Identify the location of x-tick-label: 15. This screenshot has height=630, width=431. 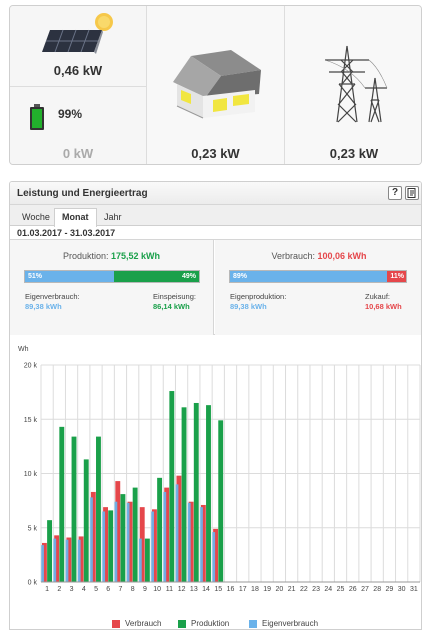
(218, 589).